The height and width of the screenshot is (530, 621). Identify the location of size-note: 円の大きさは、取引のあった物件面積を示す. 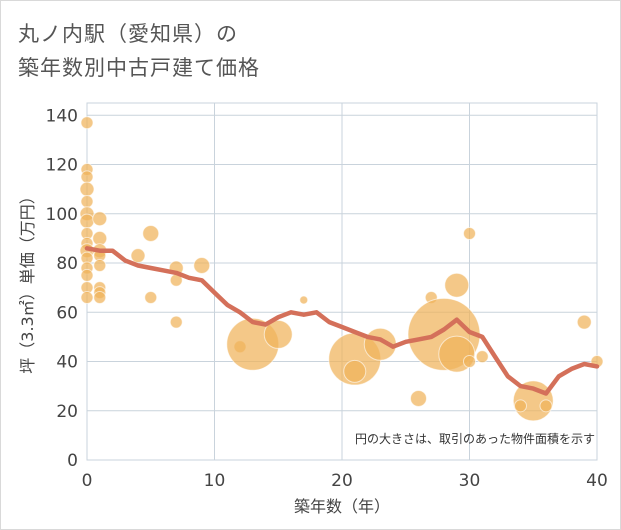
(475, 438).